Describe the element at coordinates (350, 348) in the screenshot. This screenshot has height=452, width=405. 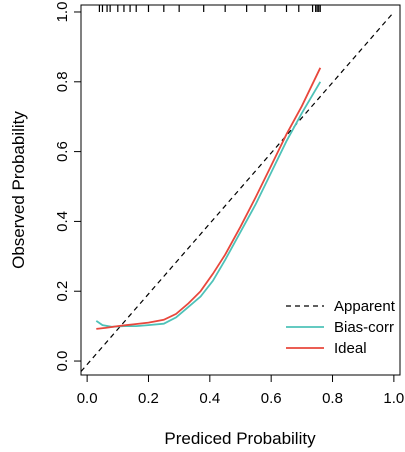
I see `legend-label: Ideal` at that location.